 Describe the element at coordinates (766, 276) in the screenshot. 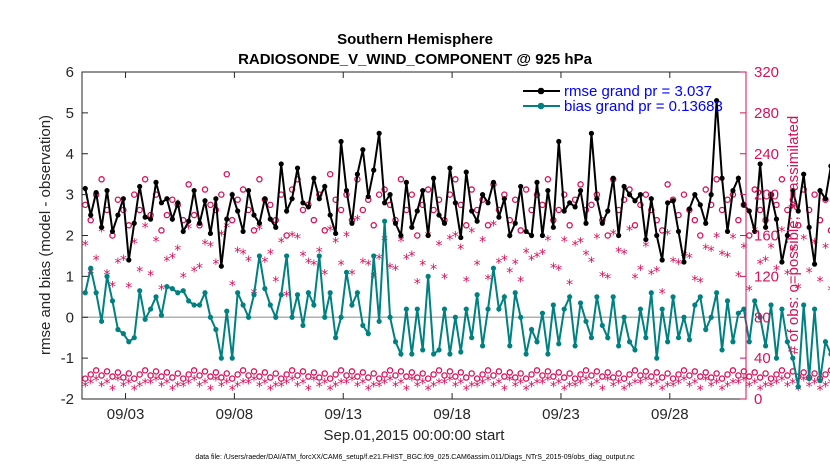

I see `y-right-tick-label: 120` at that location.